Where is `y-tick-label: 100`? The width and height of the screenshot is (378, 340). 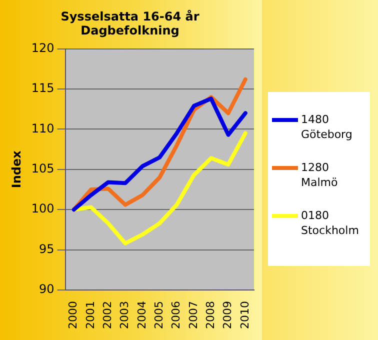
y-tick-label: 100 is located at coordinates (42, 209).